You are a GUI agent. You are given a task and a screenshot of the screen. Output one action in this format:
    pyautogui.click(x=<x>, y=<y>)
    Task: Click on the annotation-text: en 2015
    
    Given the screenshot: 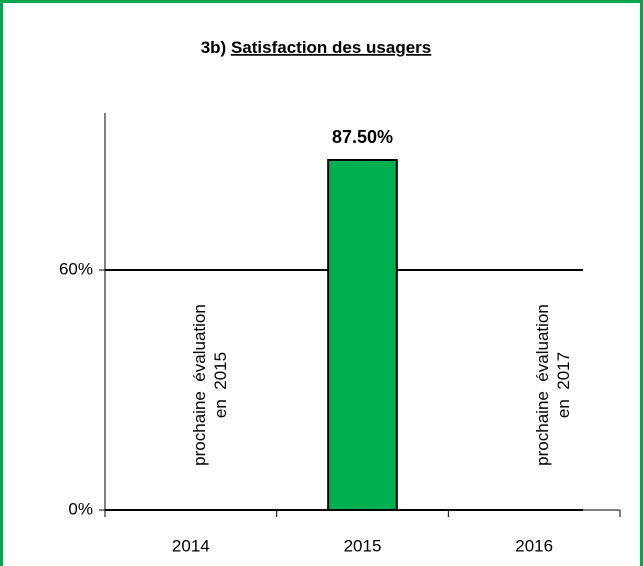 What is the action you would take?
    pyautogui.click(x=220, y=385)
    